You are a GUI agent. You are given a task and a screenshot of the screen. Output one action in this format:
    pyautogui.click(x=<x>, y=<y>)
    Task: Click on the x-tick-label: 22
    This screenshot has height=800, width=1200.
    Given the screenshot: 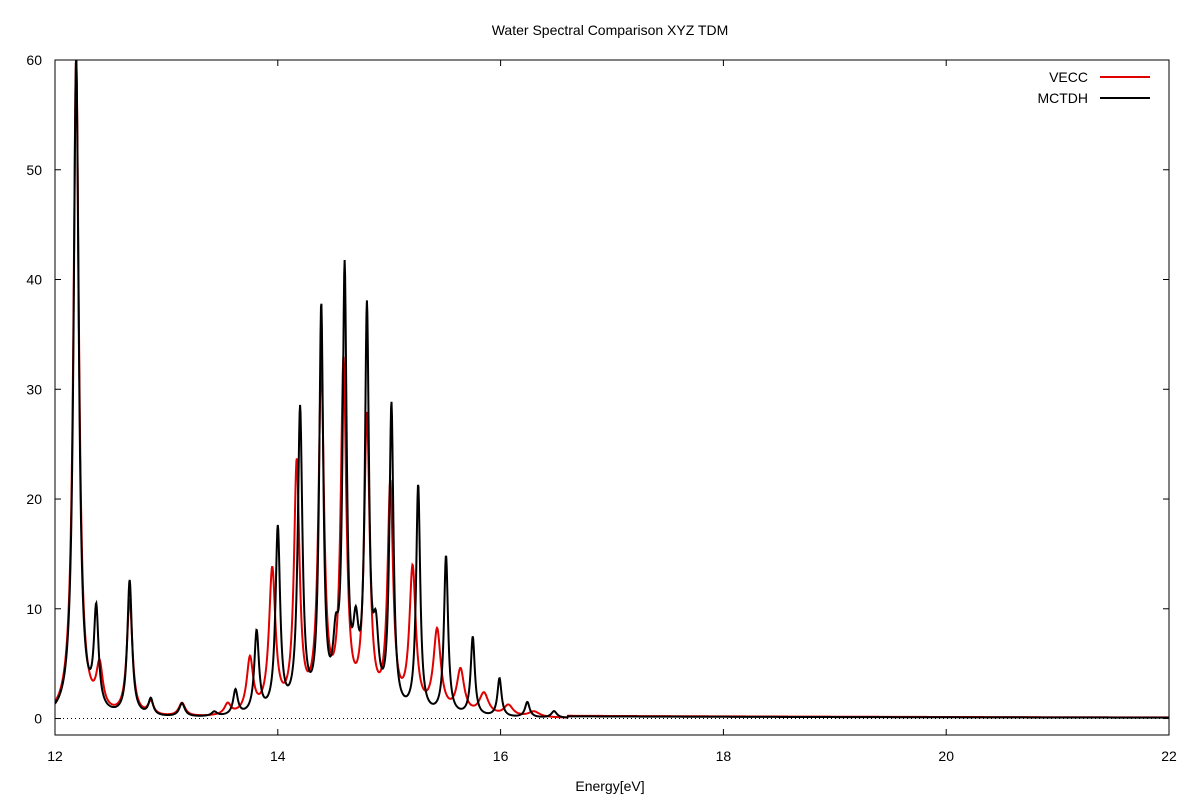 What is the action you would take?
    pyautogui.click(x=1169, y=756)
    